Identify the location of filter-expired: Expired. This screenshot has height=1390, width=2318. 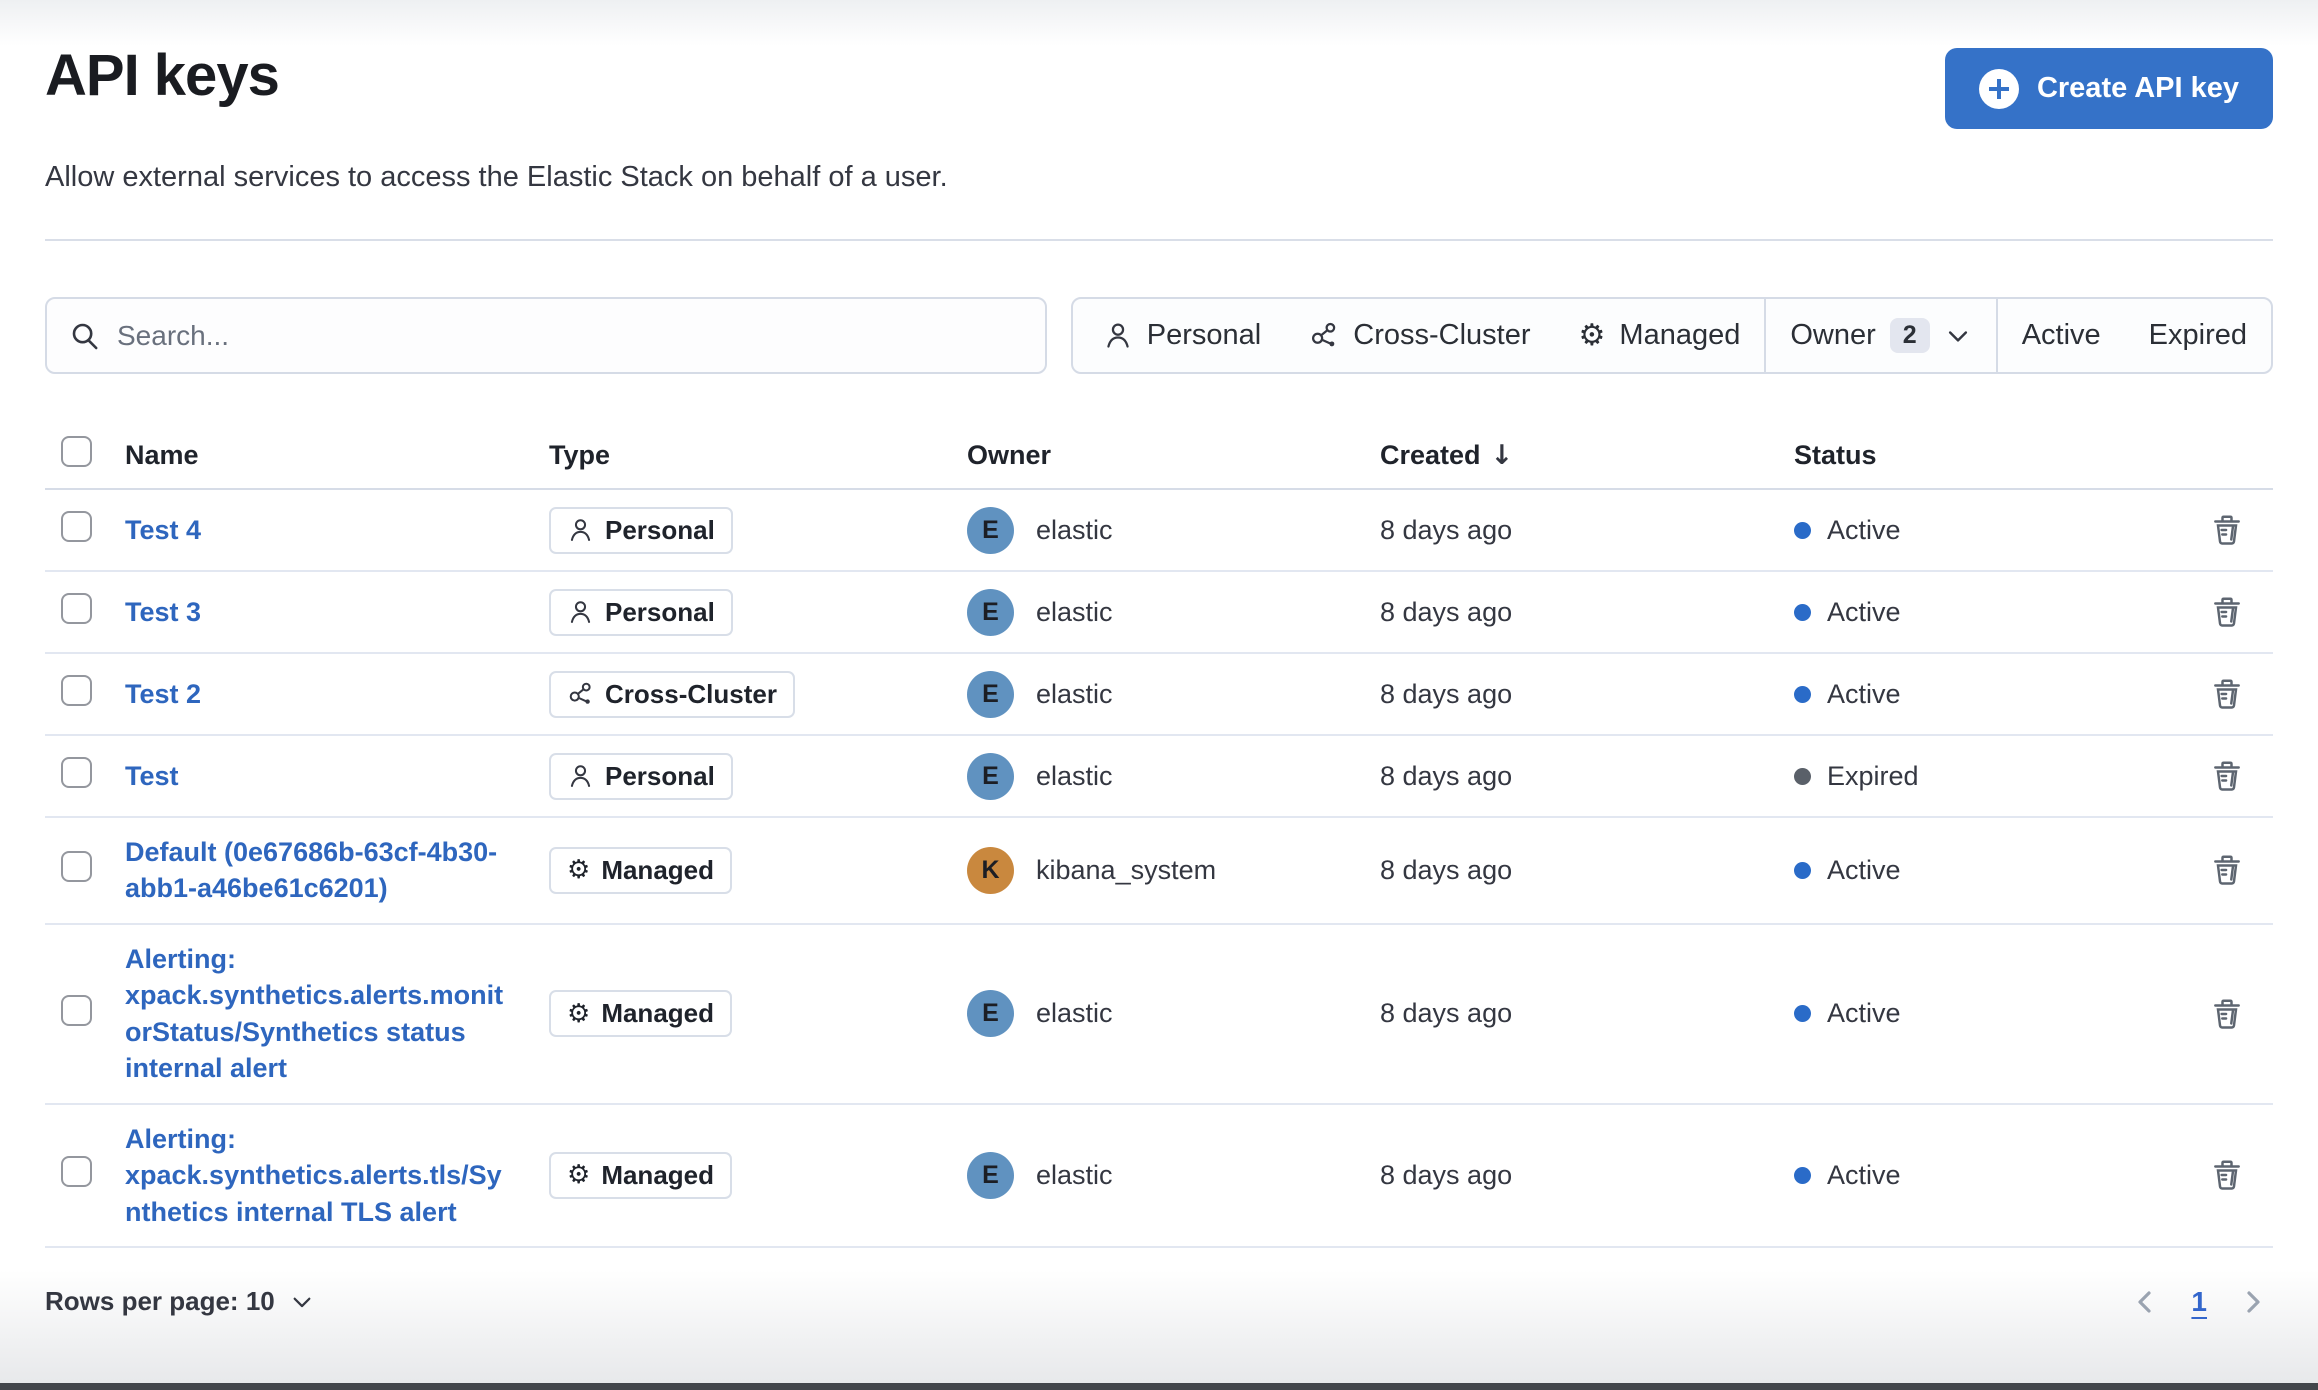
(2198, 335).